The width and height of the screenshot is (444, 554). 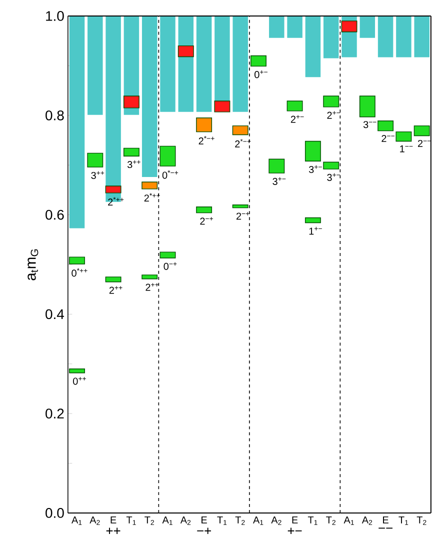 I want to click on y-axis-title: a$_{t}$m$_{G}$, so click(x=33, y=264).